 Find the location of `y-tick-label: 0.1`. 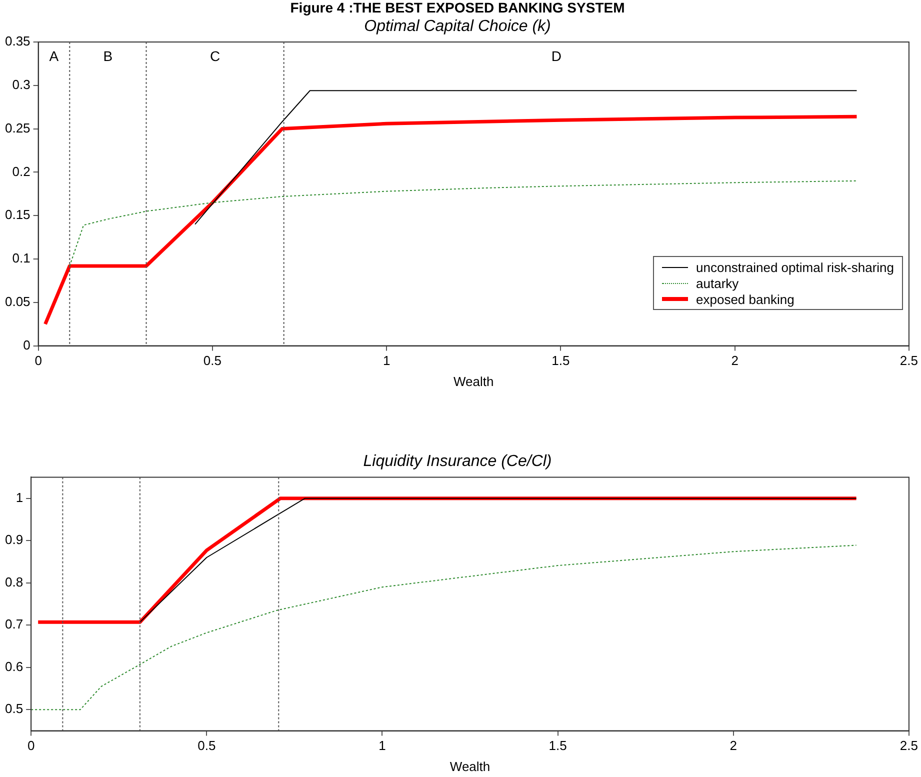

y-tick-label: 0.1 is located at coordinates (21, 258).